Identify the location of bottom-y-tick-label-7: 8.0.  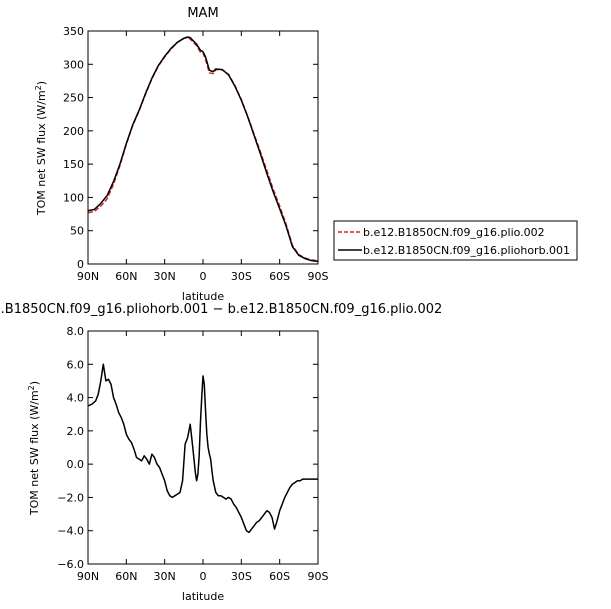
(76, 331).